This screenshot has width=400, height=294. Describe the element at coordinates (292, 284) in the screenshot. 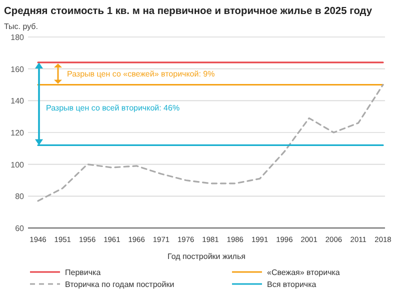

I see `legend-label: Вся вторичка` at that location.